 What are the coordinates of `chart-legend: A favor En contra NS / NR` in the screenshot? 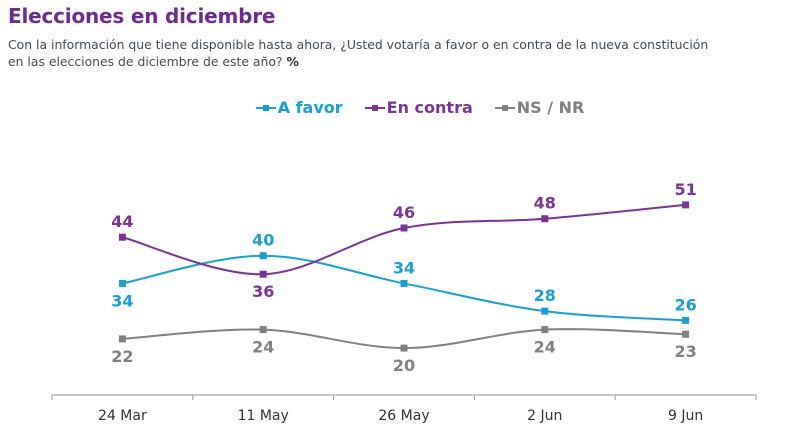 It's located at (400, 107).